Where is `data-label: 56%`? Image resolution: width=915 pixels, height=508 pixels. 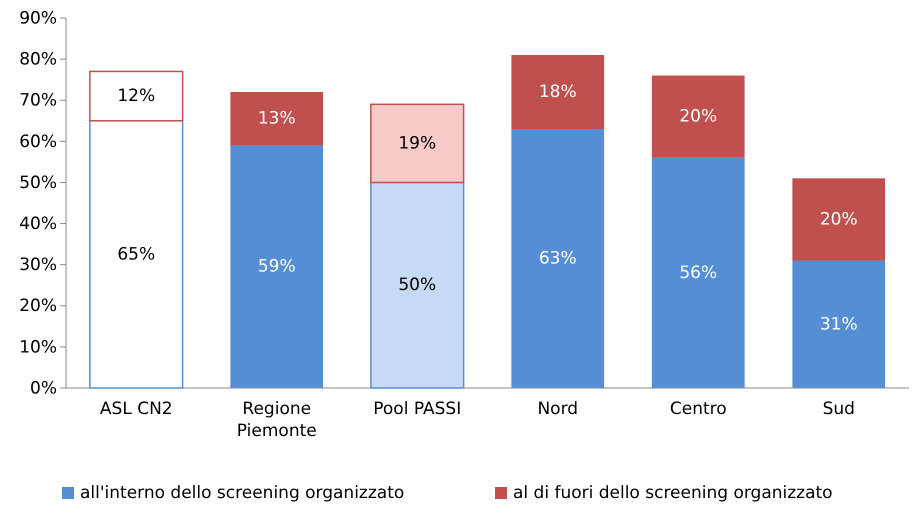
data-label: 56% is located at coordinates (698, 272).